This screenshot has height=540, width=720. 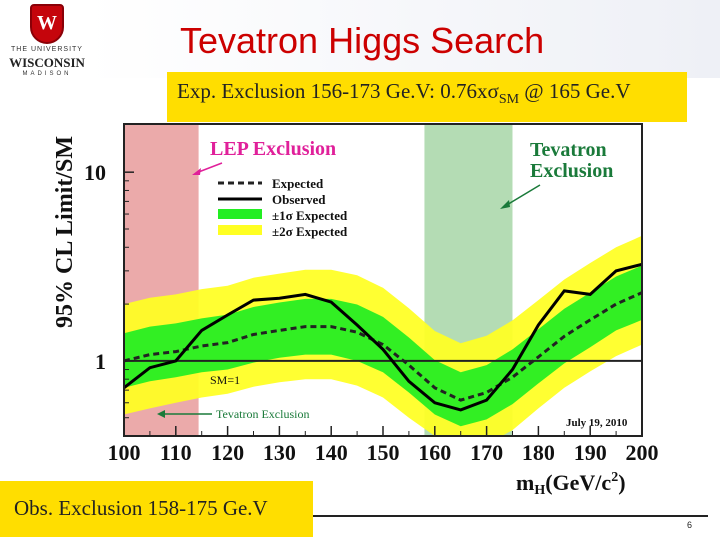 I want to click on x-tick-label: 180, so click(x=538, y=452).